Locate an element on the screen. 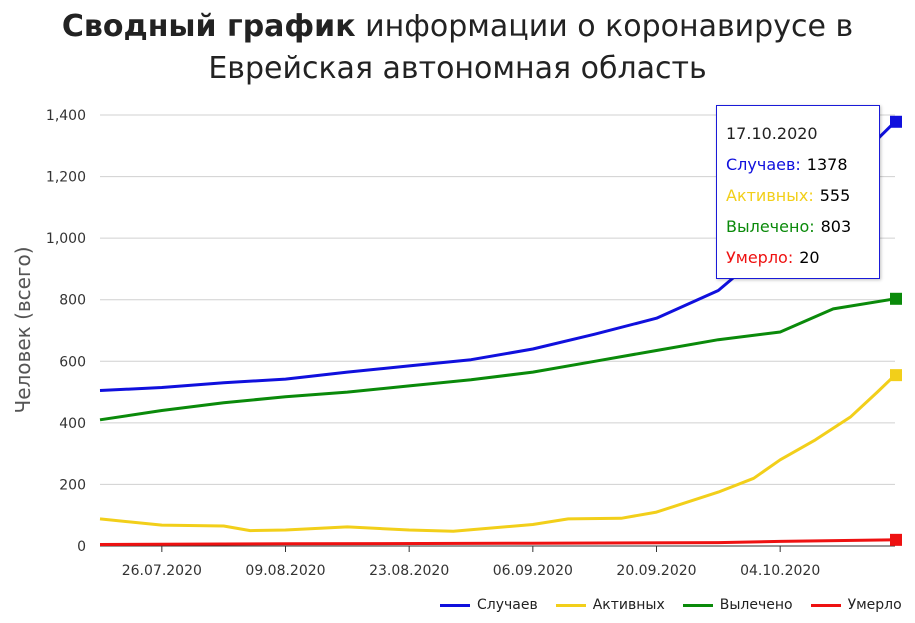  tooltip-row: Случаев: 1378 is located at coordinates (802, 164).